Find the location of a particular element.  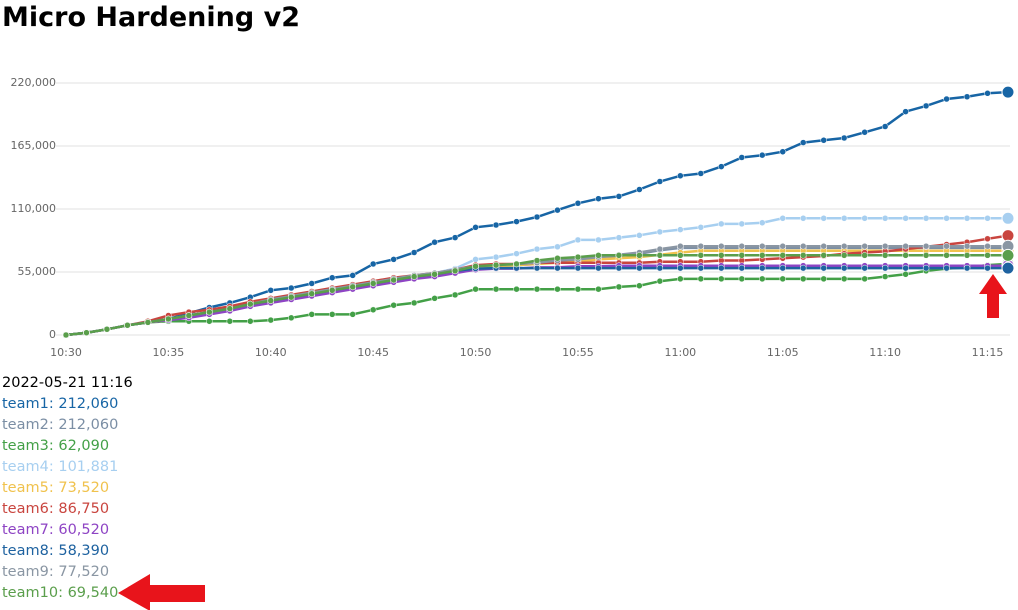

legend-name: team9 is located at coordinates (25, 572).